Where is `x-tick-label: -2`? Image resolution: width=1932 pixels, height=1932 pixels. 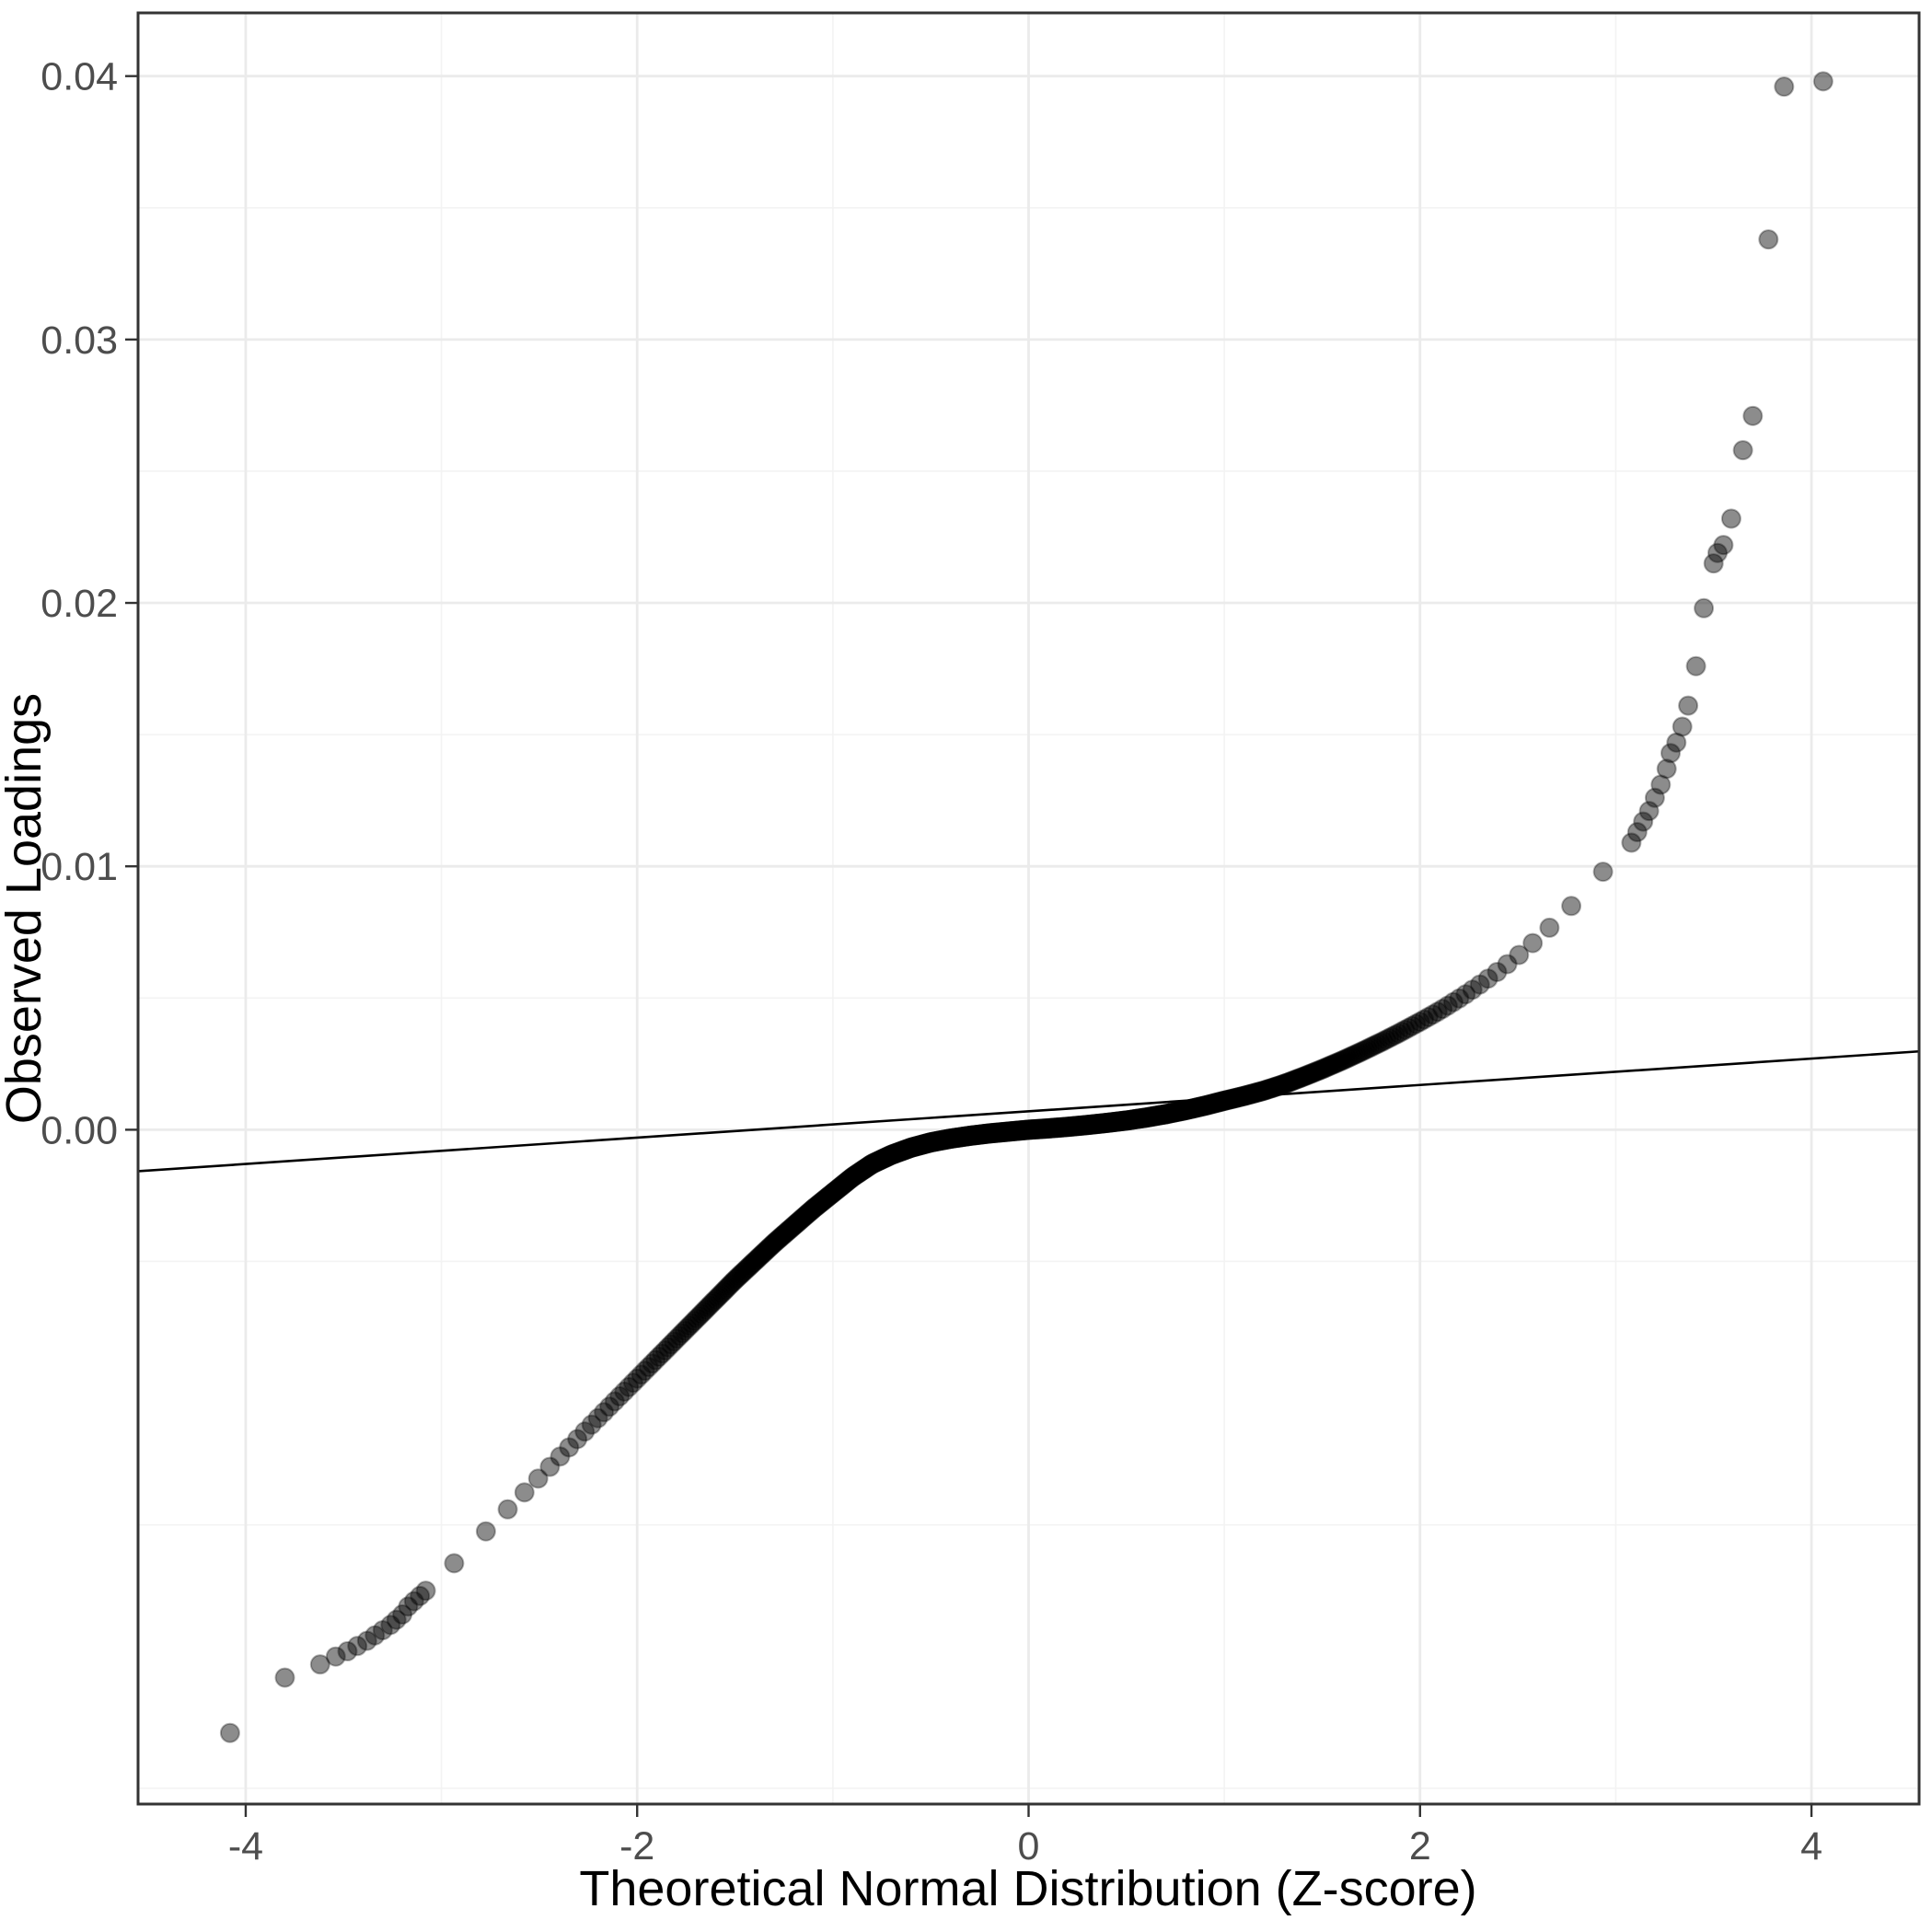 x-tick-label: -2 is located at coordinates (637, 1846).